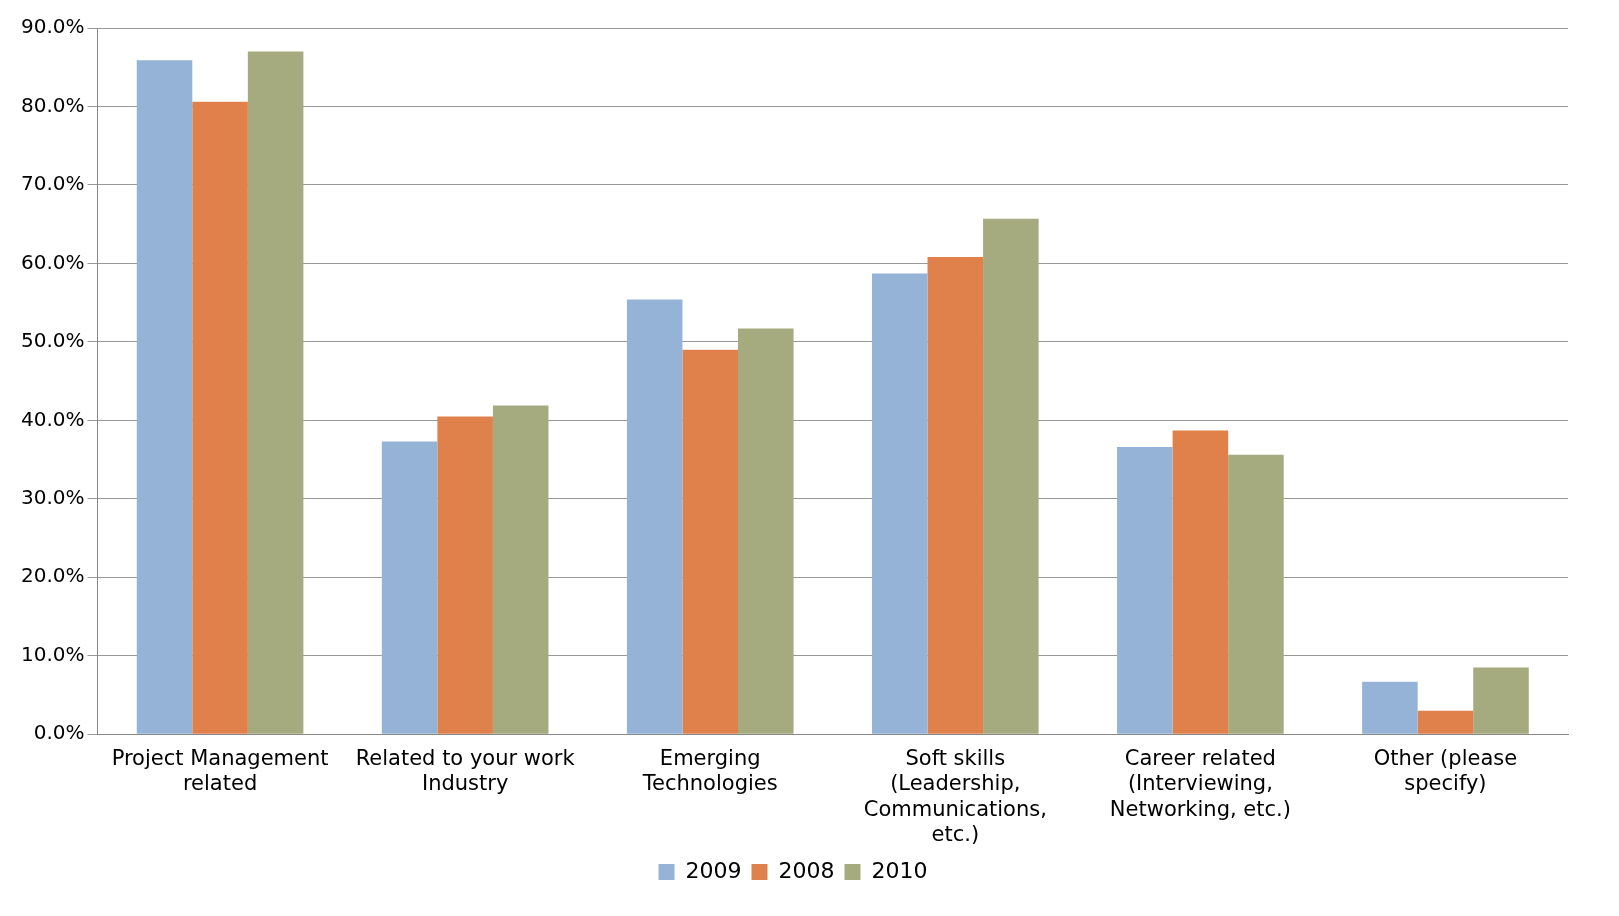 The width and height of the screenshot is (1619, 916). I want to click on y-tick-label: 50.0%, so click(52, 340).